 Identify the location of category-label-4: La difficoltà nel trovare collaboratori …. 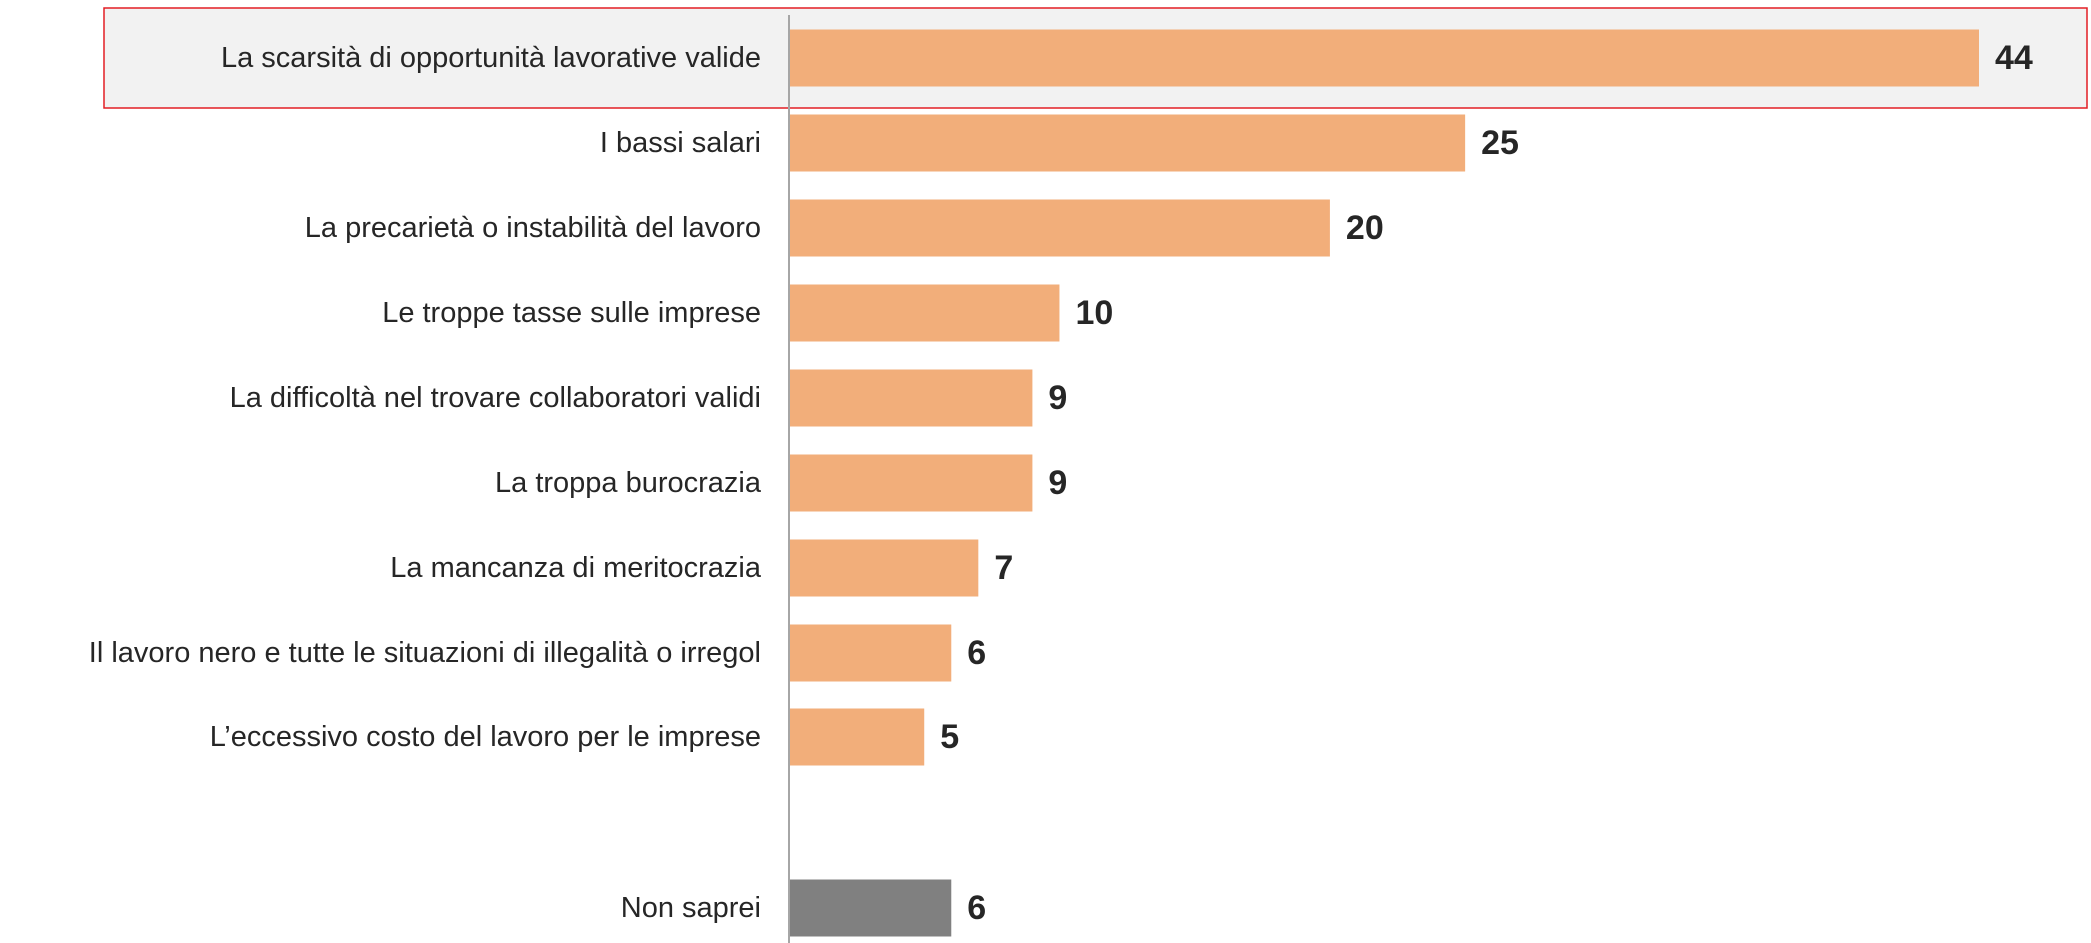
(495, 398).